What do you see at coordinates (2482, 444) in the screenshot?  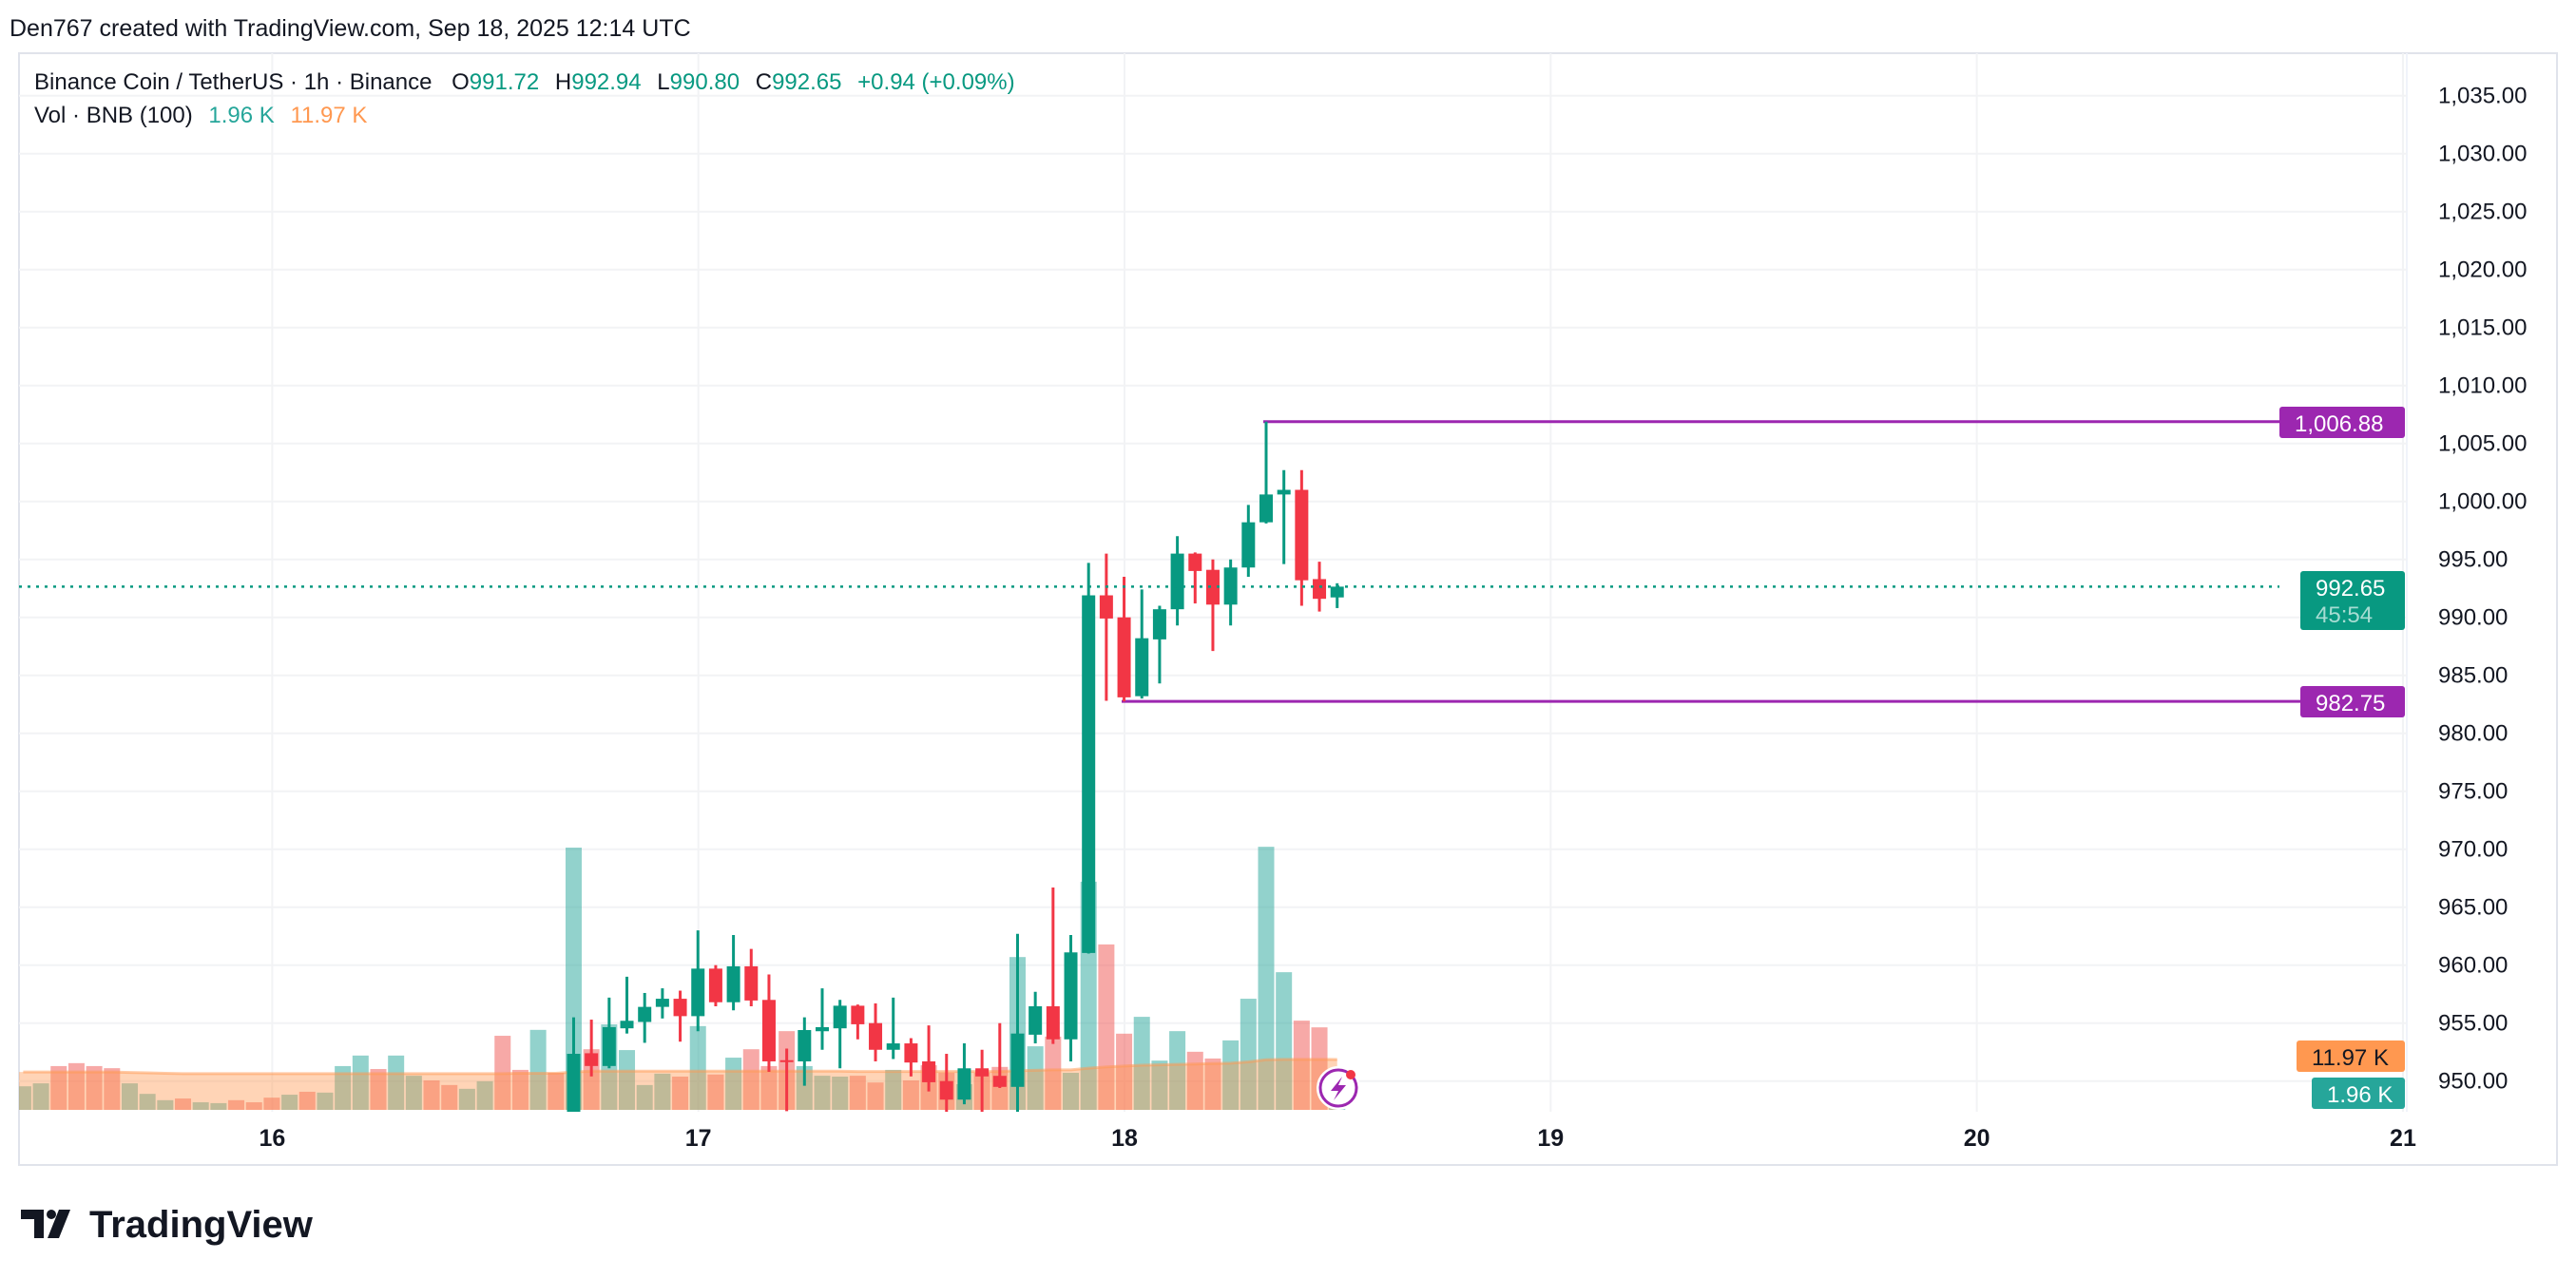 I see `price-tick-label: 1,005.00` at bounding box center [2482, 444].